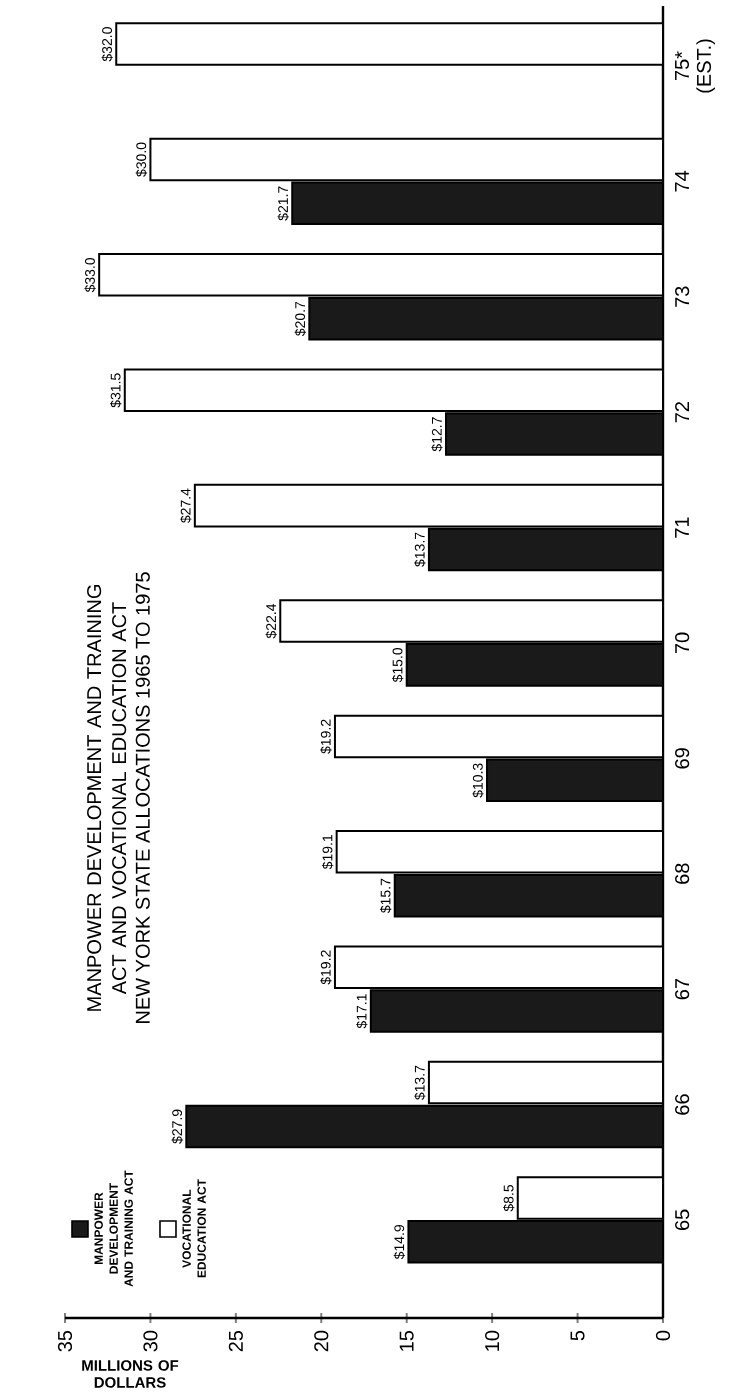 The height and width of the screenshot is (1392, 753). What do you see at coordinates (682, 1104) in the screenshot?
I see `y-tick-label: 66` at bounding box center [682, 1104].